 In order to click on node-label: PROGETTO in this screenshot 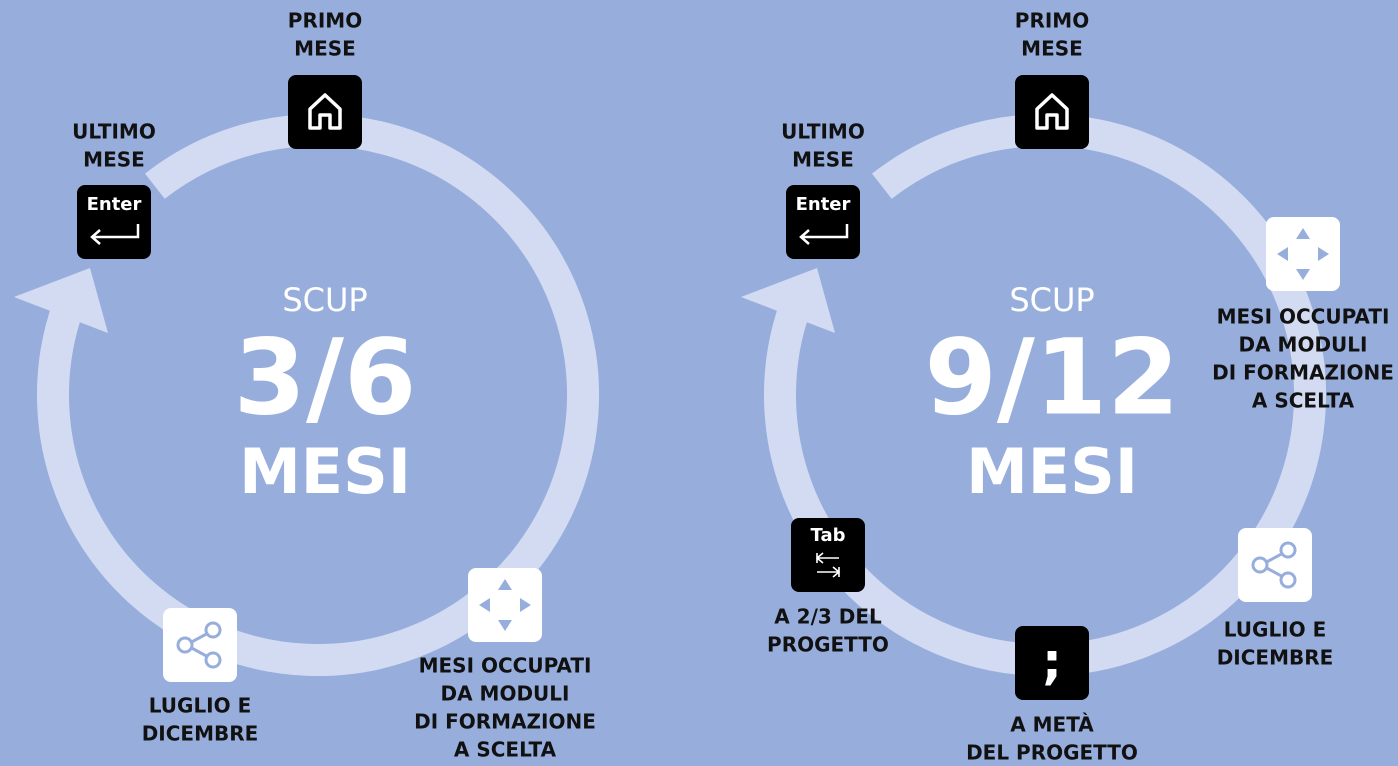, I will do `click(828, 645)`.